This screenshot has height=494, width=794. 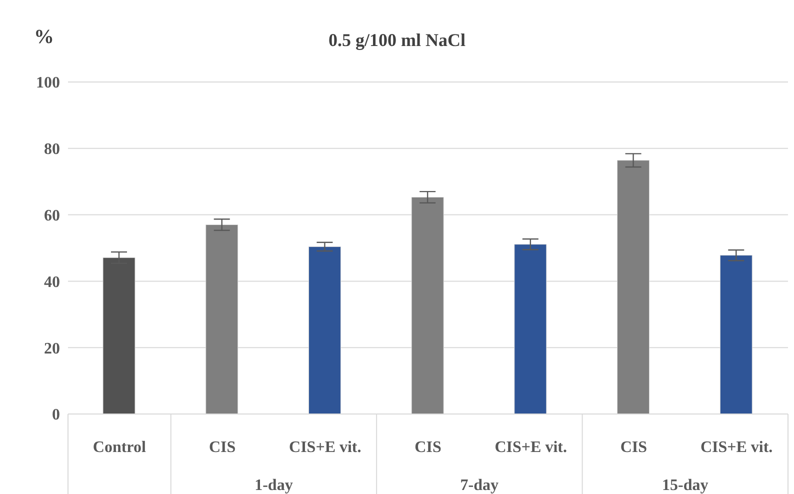 What do you see at coordinates (397, 40) in the screenshot?
I see `chart-title: 0.5 g/100 ml NaCl` at bounding box center [397, 40].